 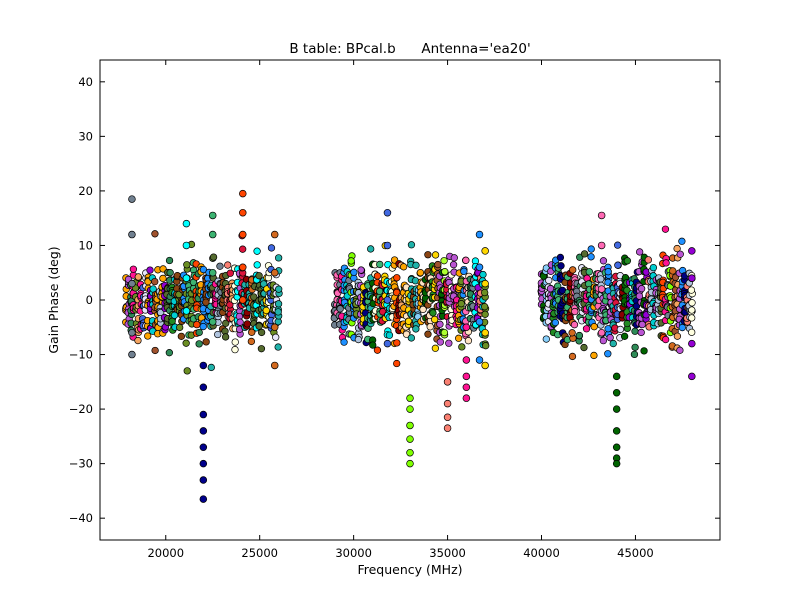 What do you see at coordinates (81, 464) in the screenshot?
I see `y-tick-label: −30` at bounding box center [81, 464].